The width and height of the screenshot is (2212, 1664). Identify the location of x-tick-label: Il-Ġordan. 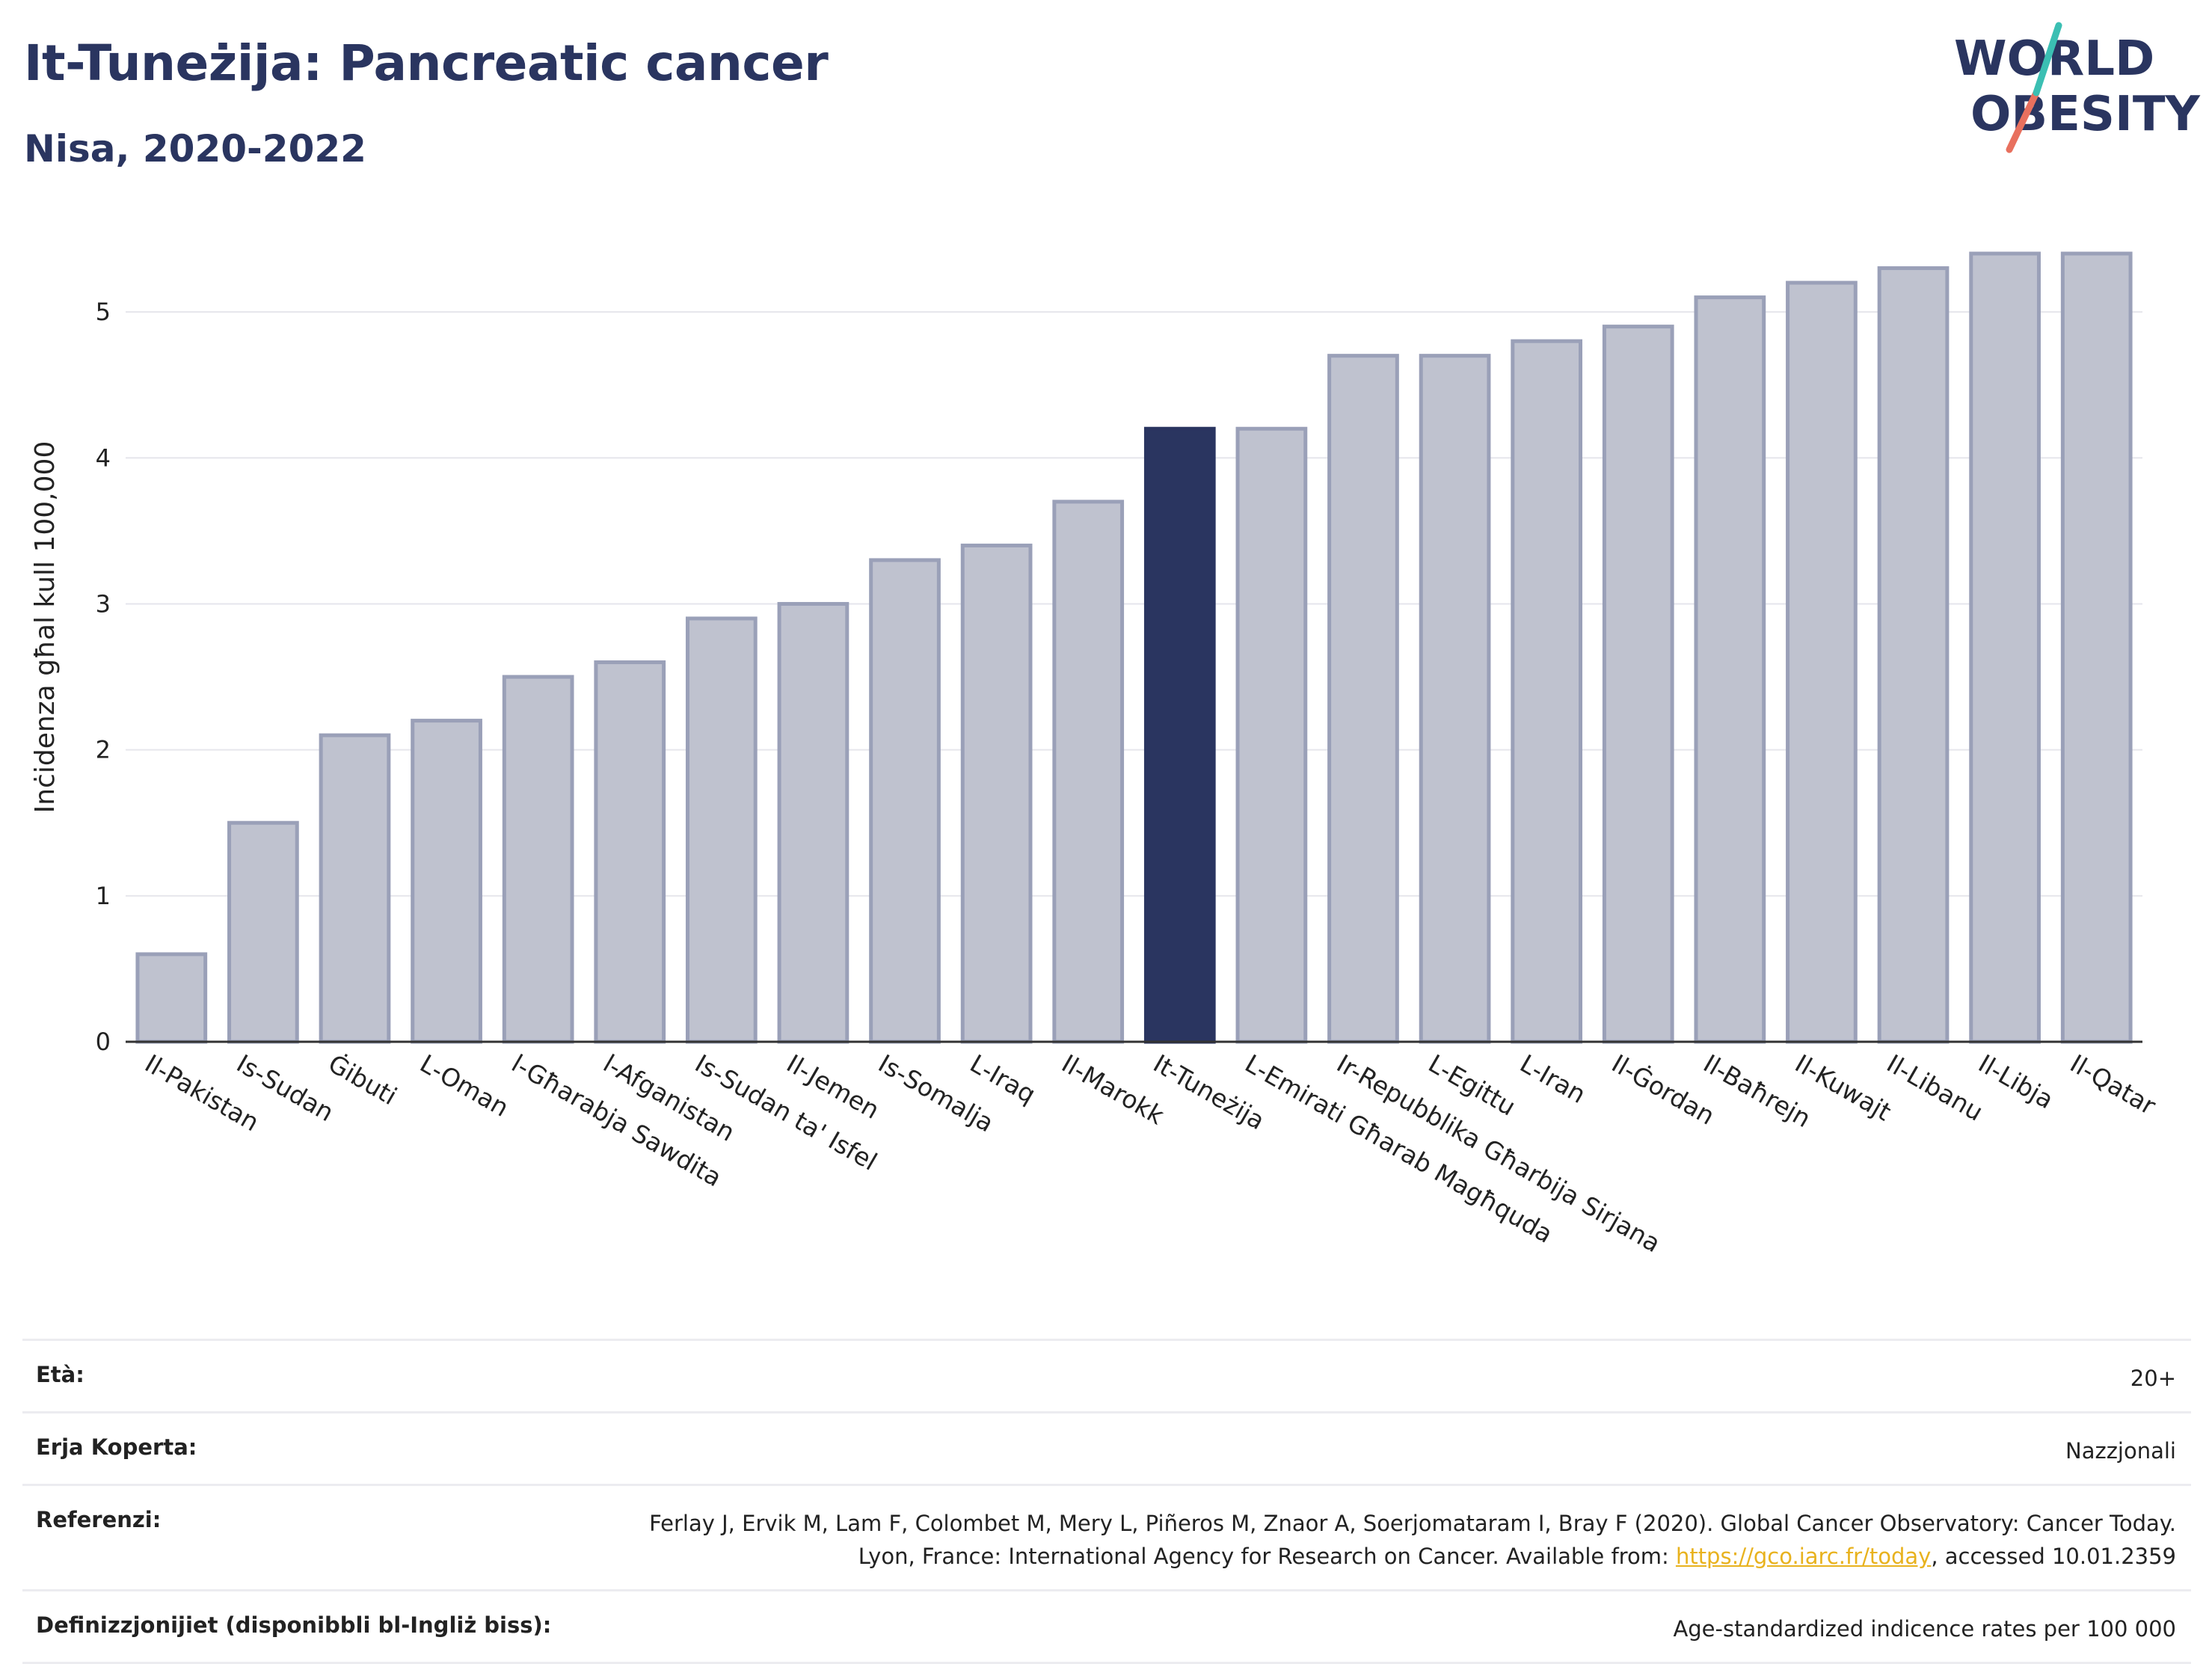
(1663, 1089).